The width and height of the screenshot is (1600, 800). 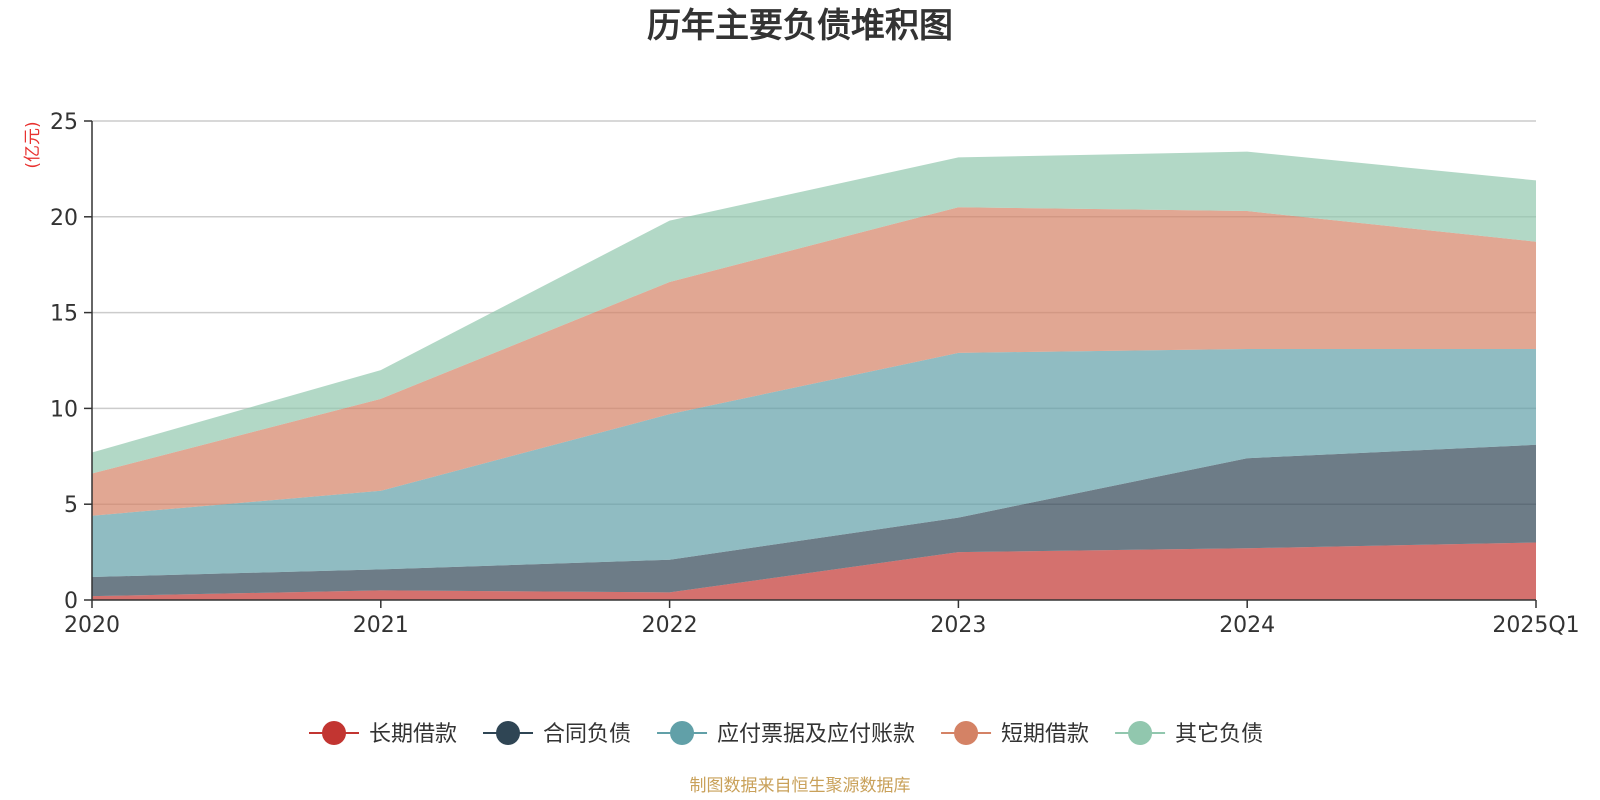 I want to click on legend-item-4: 短期借款, so click(x=1015, y=734).